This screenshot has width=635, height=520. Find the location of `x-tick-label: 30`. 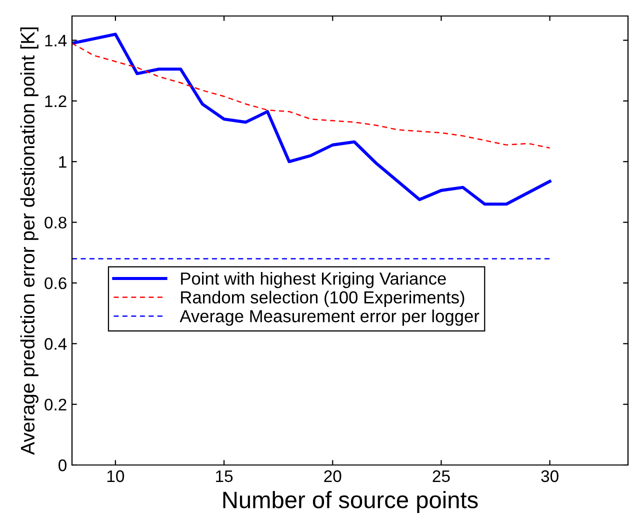

x-tick-label: 30 is located at coordinates (549, 476).